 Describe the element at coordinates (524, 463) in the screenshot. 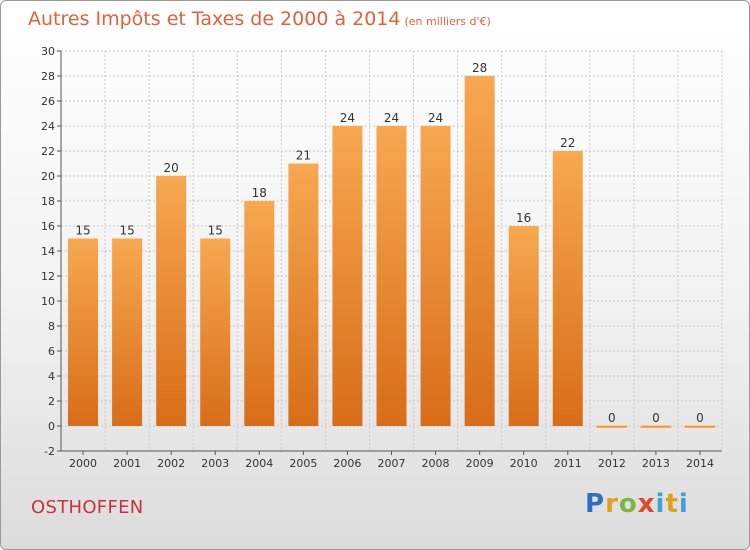

I see `x-tick-label: 2010` at that location.